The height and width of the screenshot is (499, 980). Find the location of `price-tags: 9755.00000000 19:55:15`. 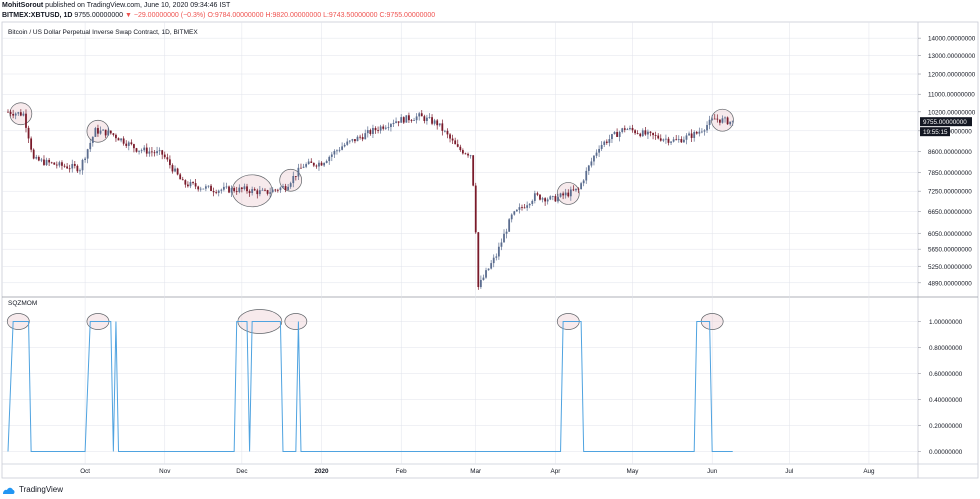

price-tags: 9755.00000000 19:55:15 is located at coordinates (946, 127).